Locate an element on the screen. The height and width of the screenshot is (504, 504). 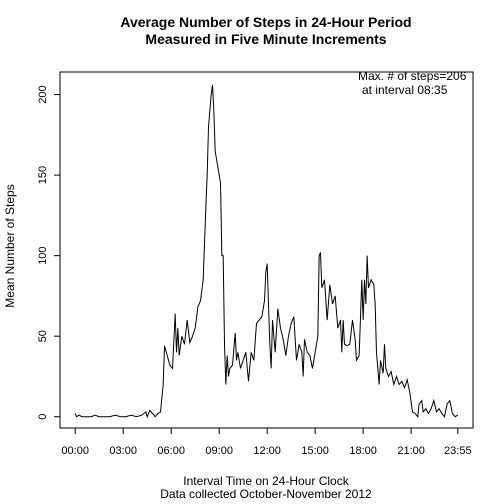
y-tick-label: 100 is located at coordinates (43, 255).